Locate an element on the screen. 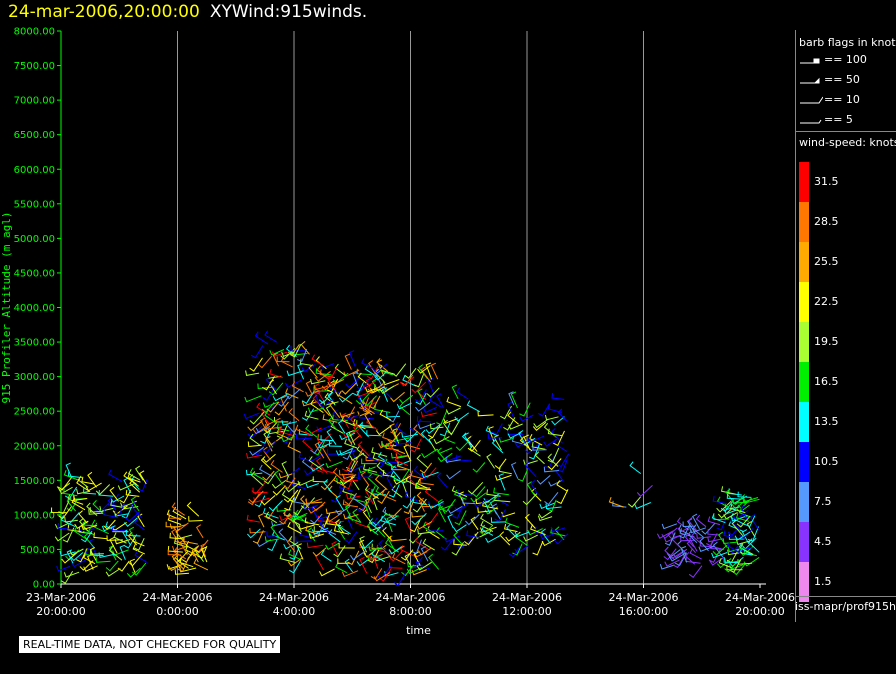  colorbar-bin: 25.5 is located at coordinates (846, 262).